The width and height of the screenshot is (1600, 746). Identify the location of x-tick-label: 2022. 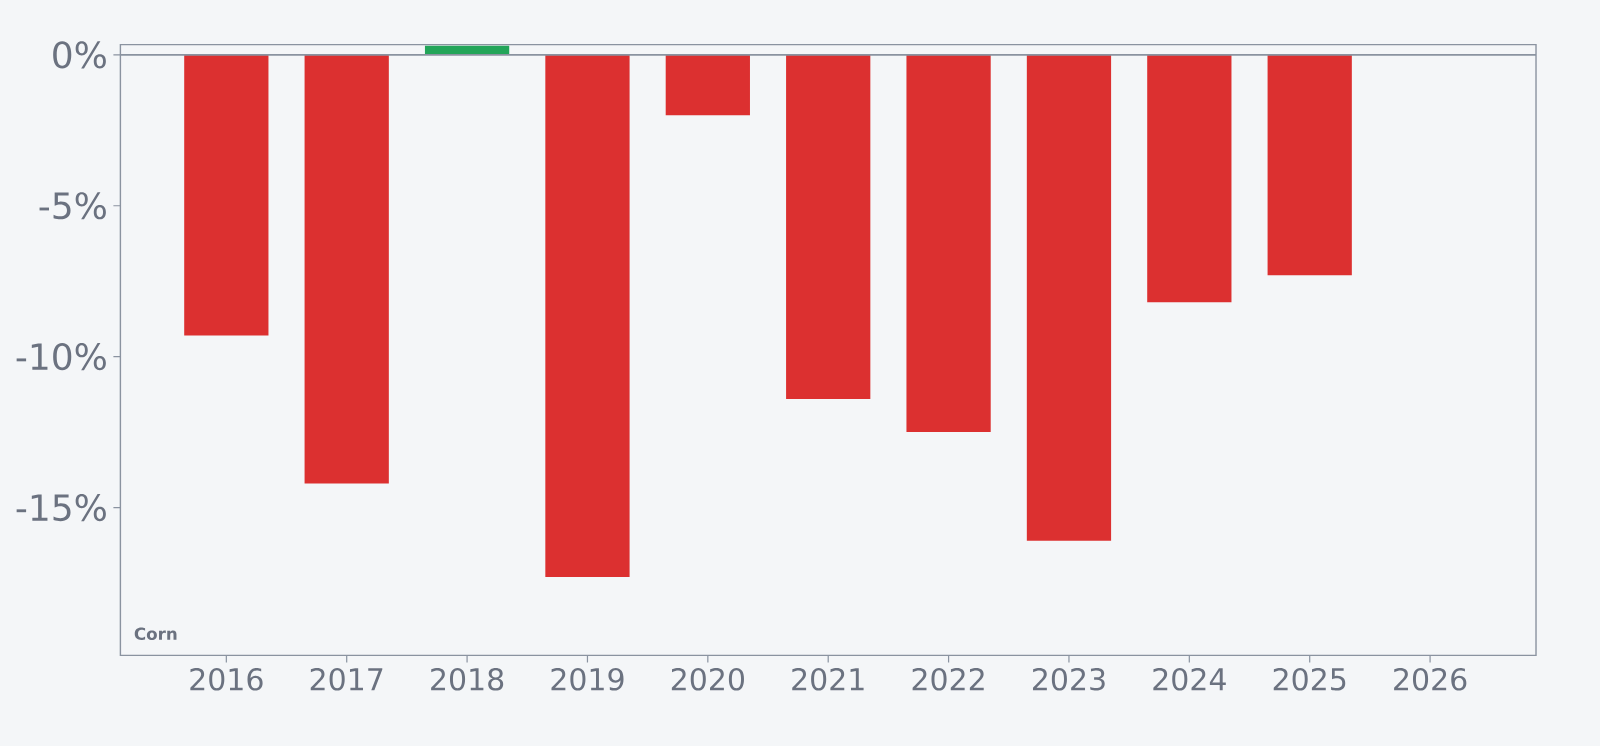
(948, 679).